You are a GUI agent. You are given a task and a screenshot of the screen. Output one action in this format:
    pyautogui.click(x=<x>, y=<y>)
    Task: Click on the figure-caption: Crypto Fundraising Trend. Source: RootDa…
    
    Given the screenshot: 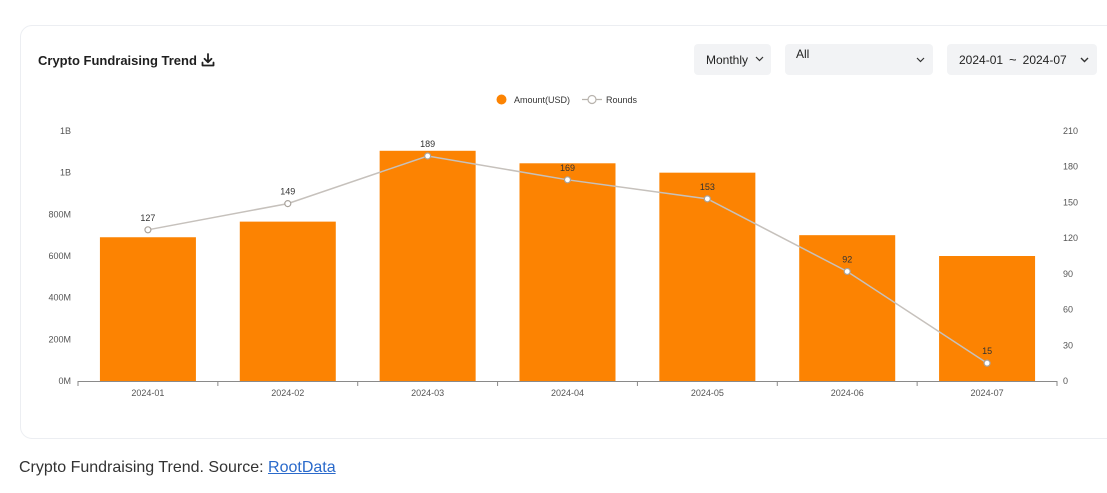 What is the action you would take?
    pyautogui.click(x=177, y=468)
    